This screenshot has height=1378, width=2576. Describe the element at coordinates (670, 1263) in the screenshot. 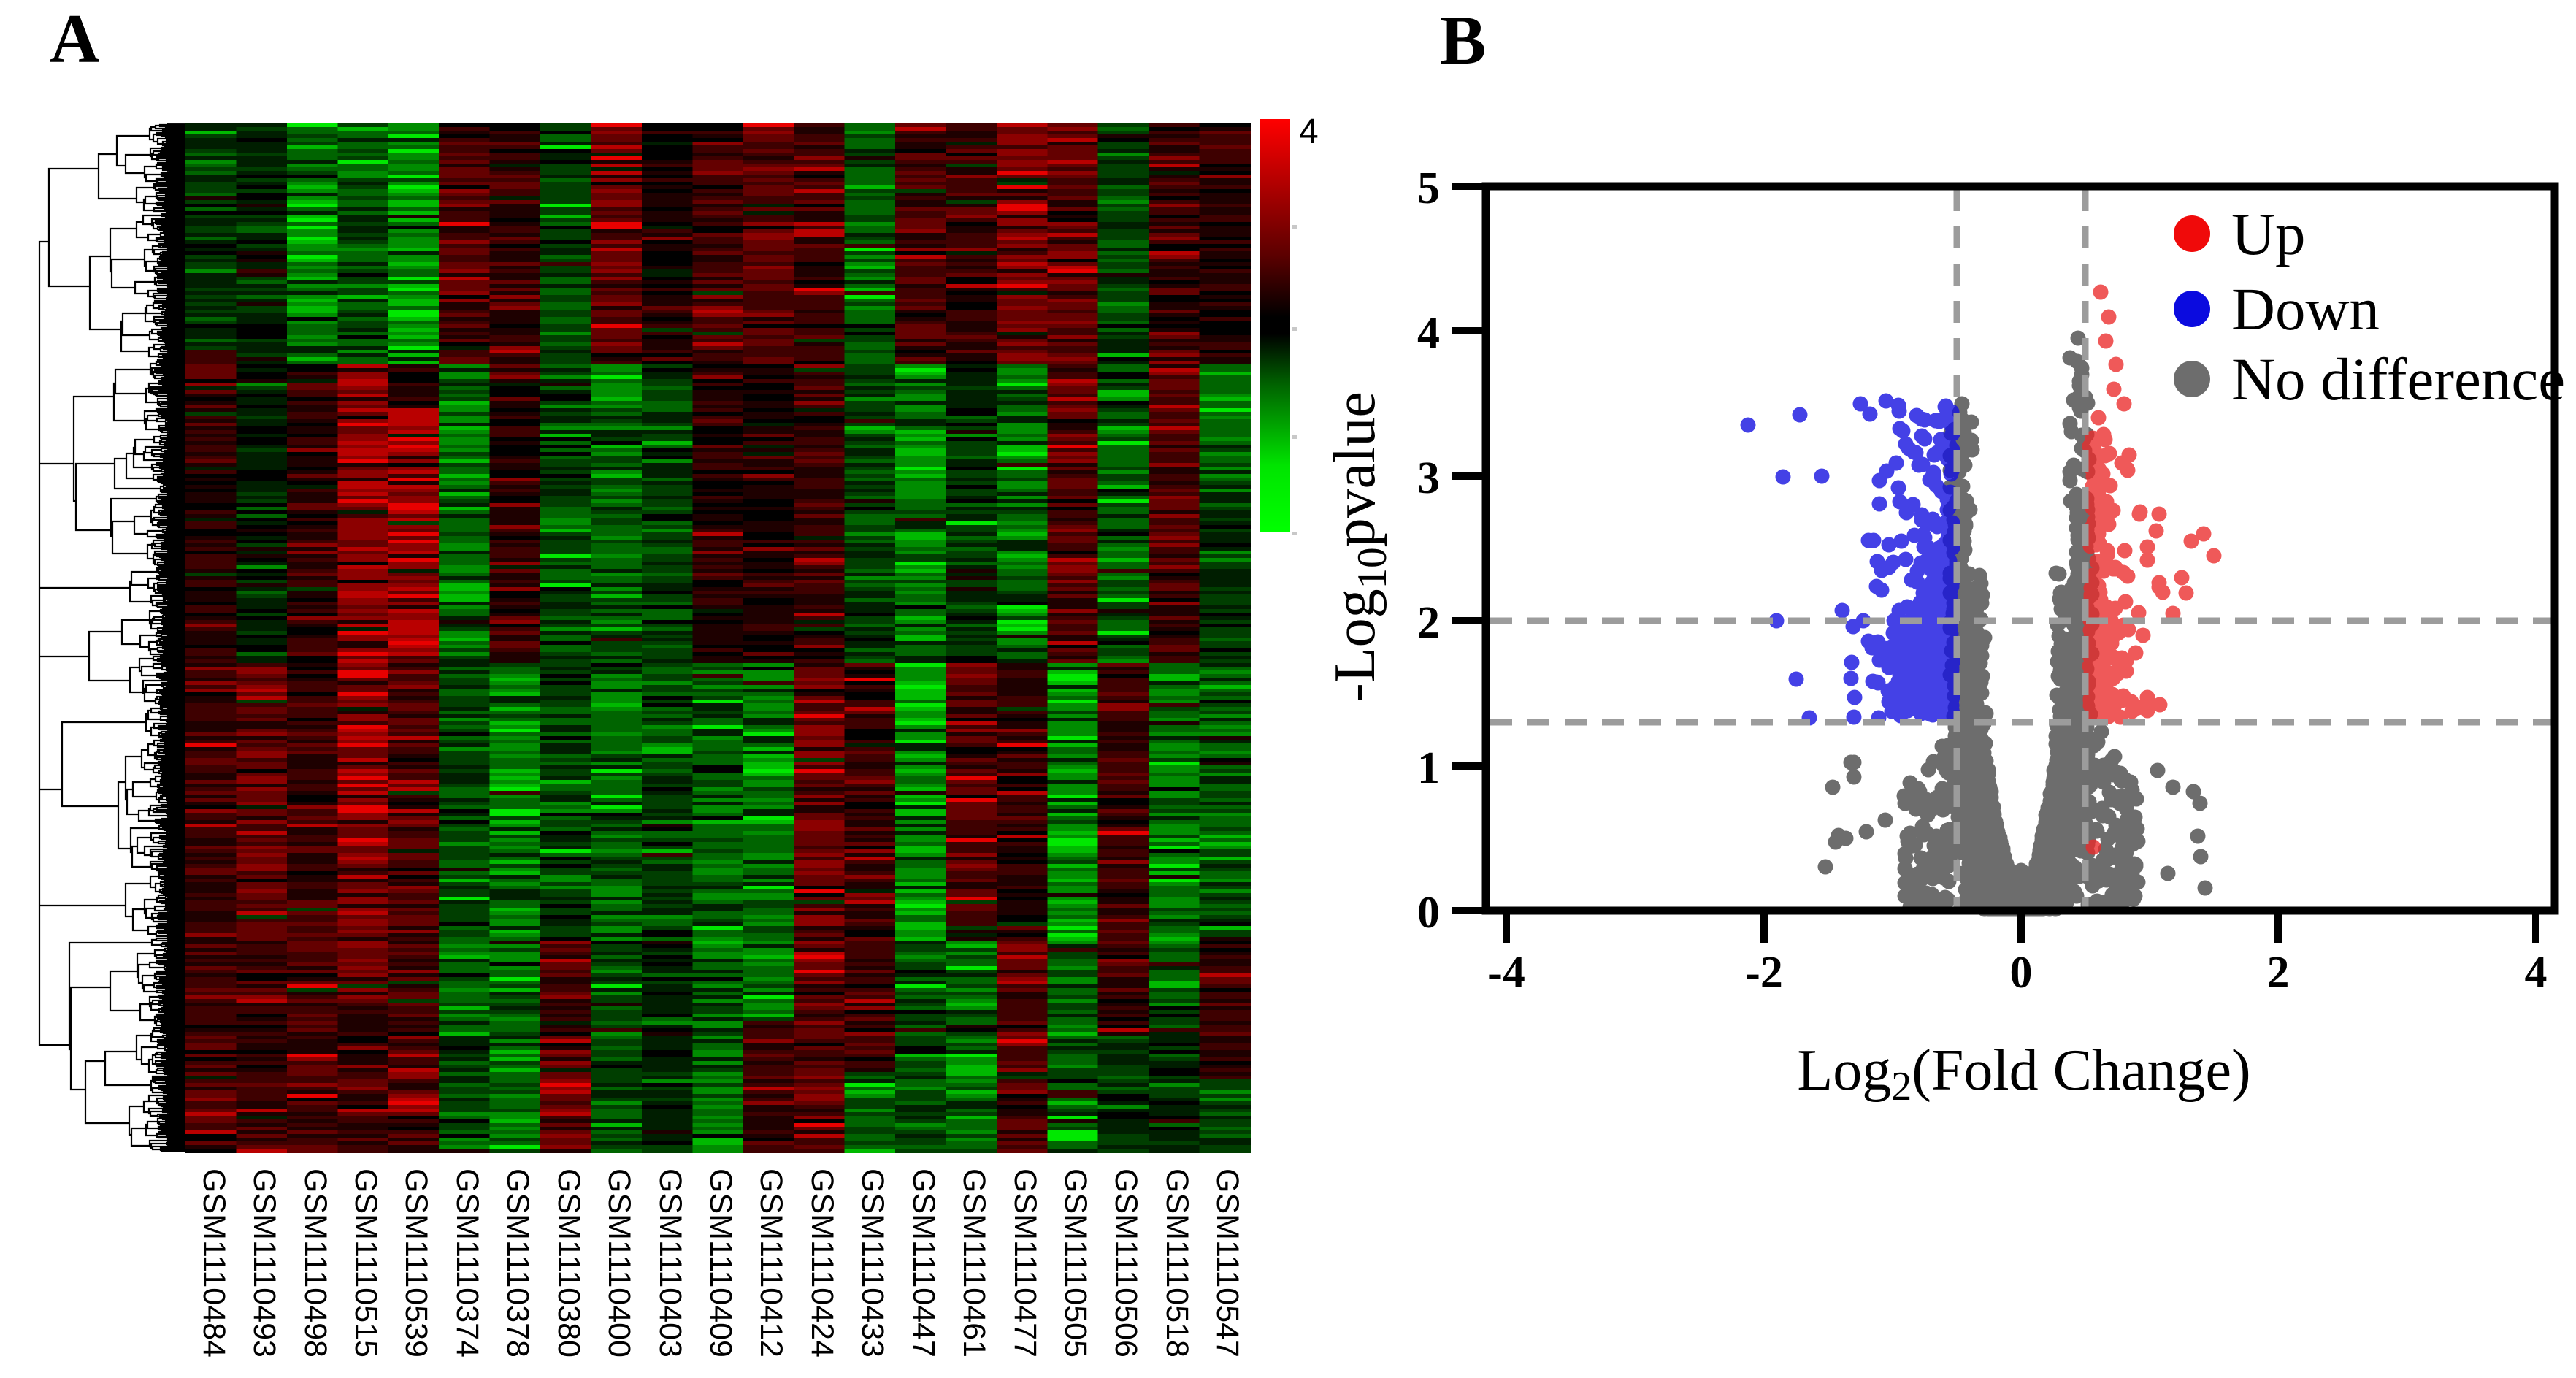

I see `svg-text: GSM1110403` at that location.